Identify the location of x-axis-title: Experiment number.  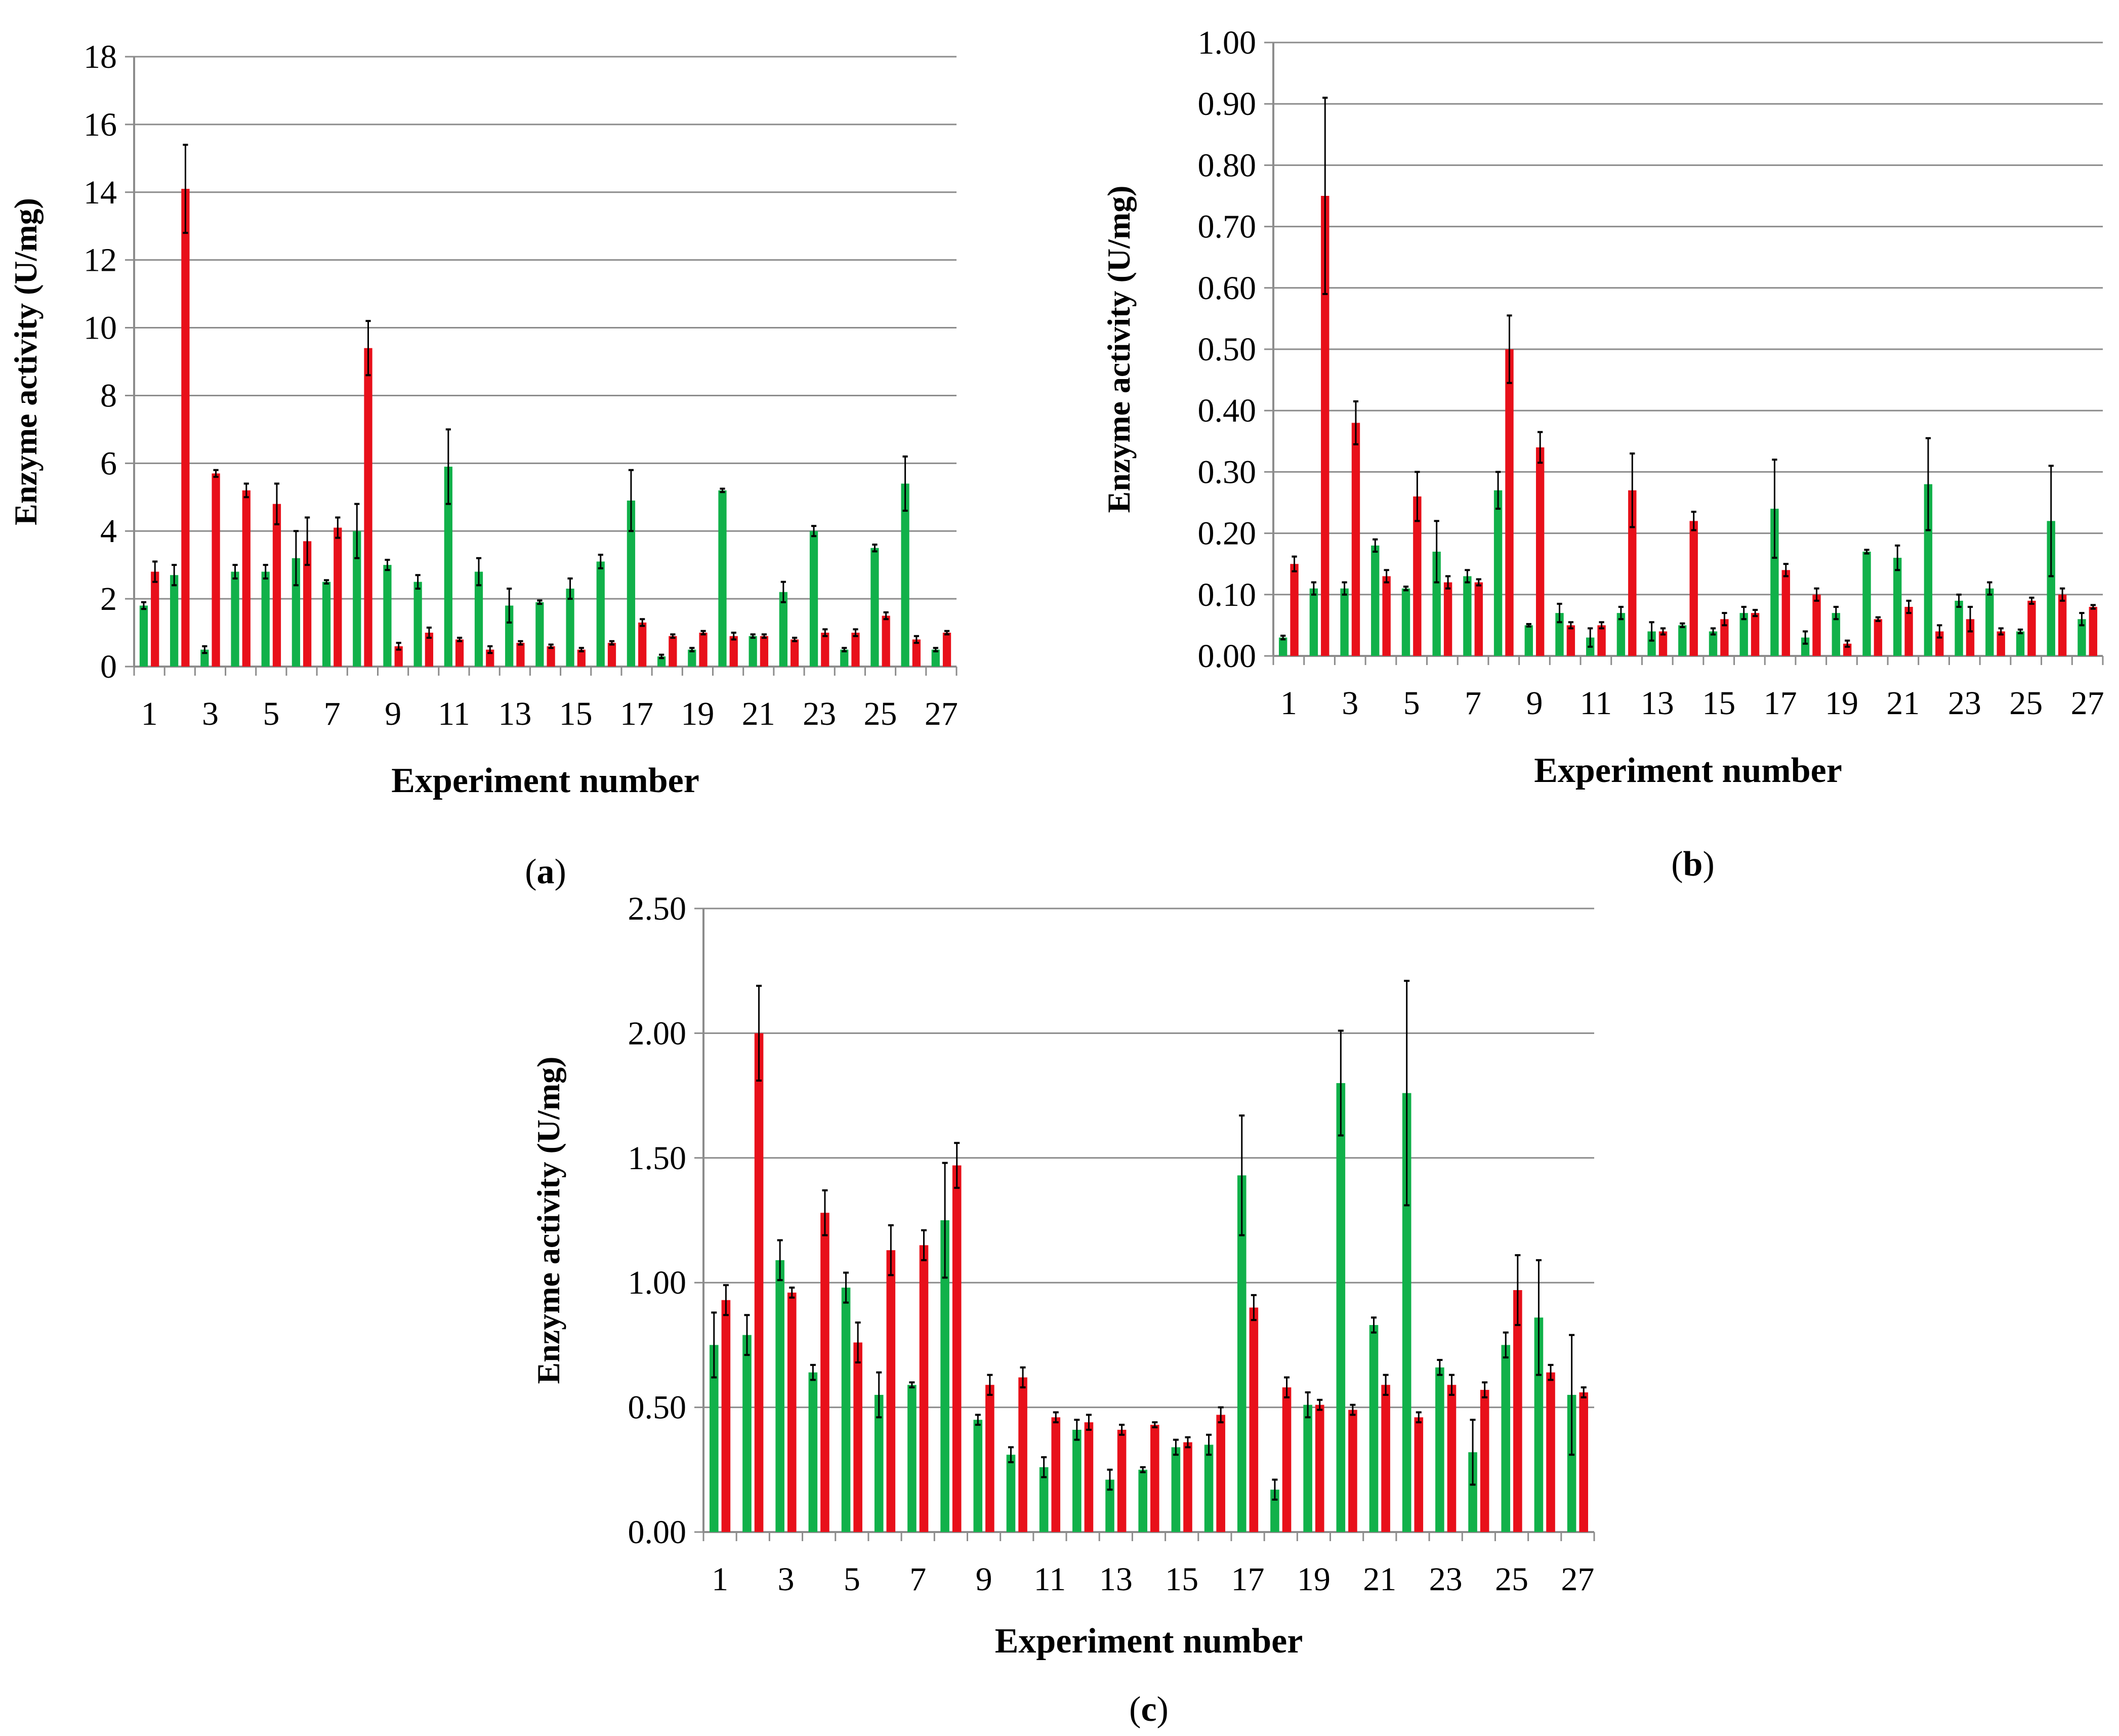
(1149, 1641).